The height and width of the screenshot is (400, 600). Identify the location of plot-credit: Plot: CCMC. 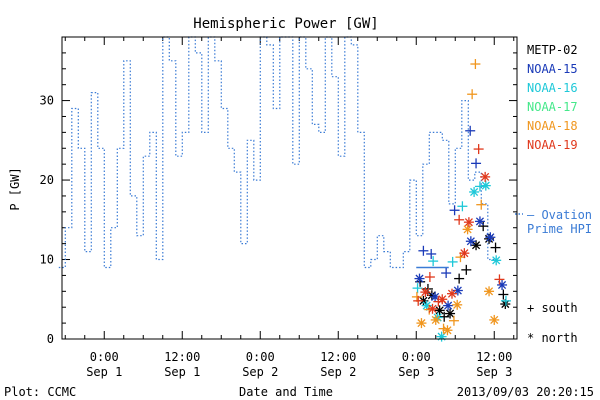
(40, 392).